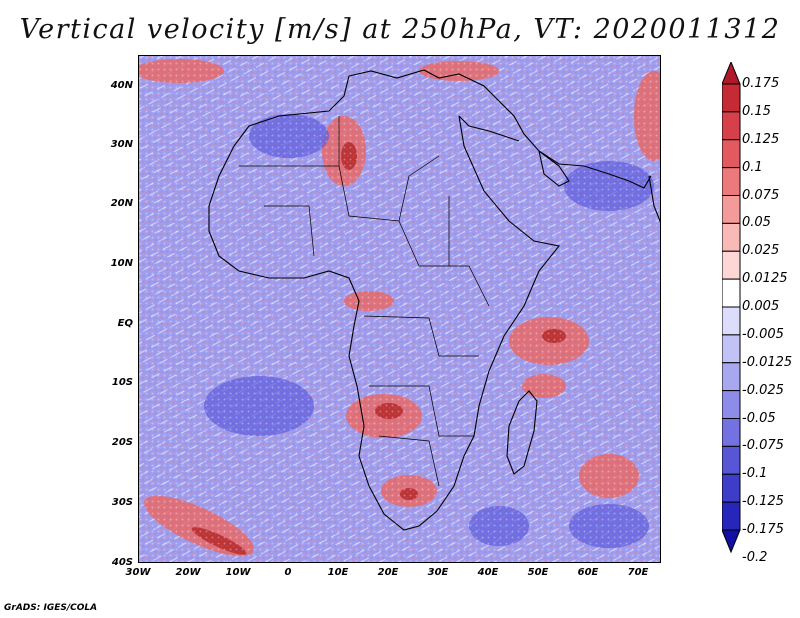  I want to click on lon-tick-60e: 60E, so click(588, 572).